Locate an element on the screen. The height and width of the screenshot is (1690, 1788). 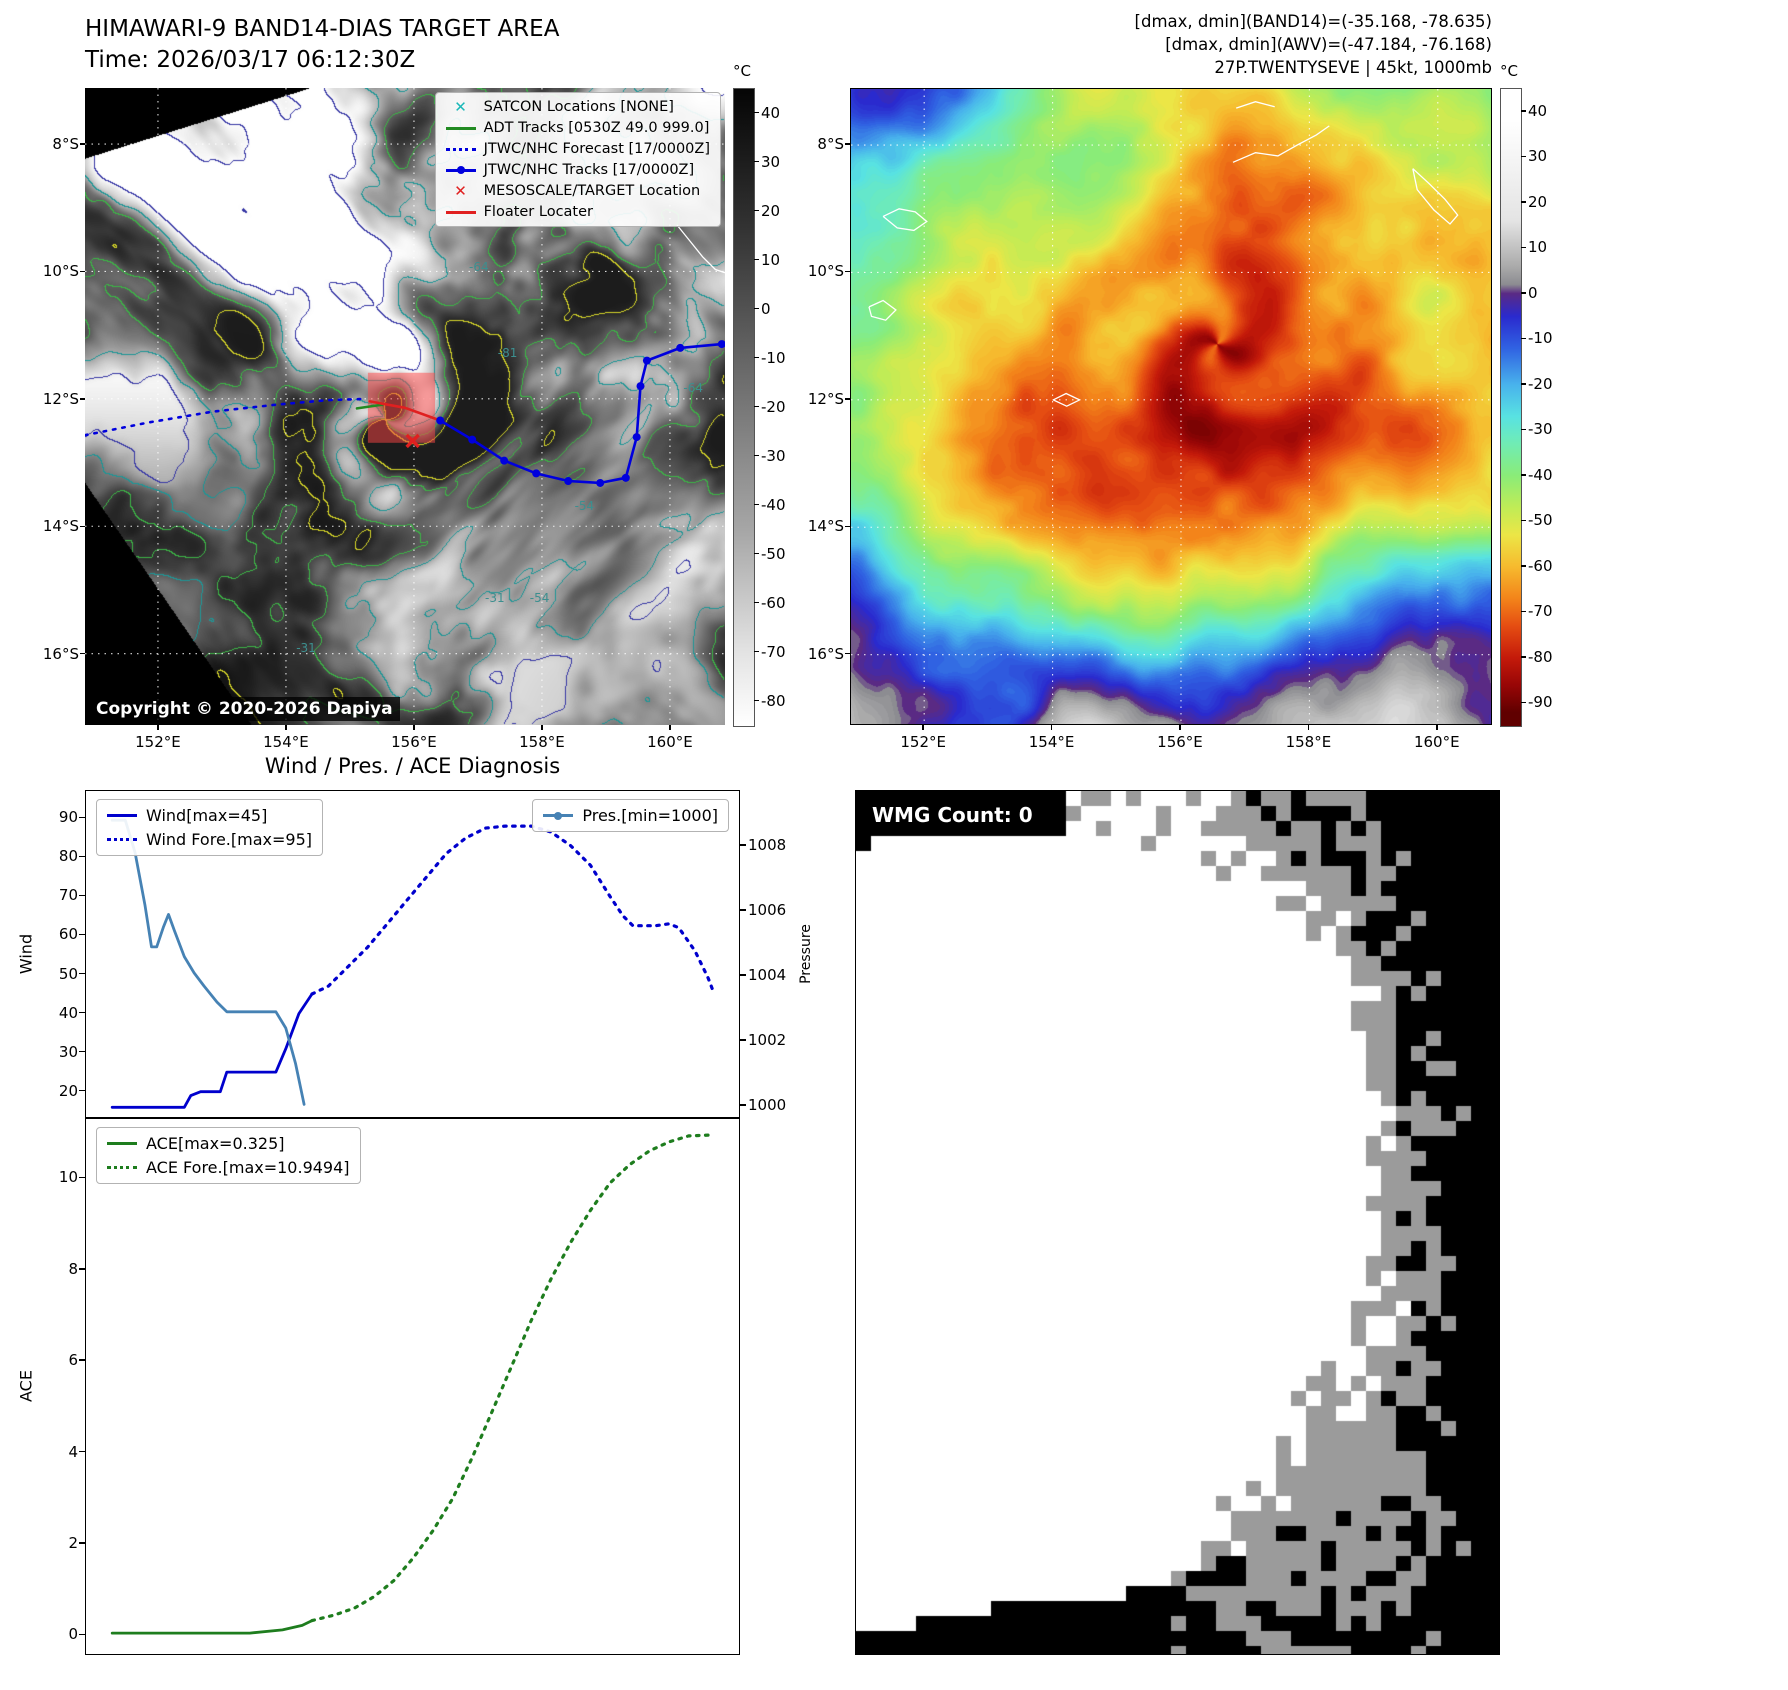
y-tick-label: 4 is located at coordinates (73, 1451).